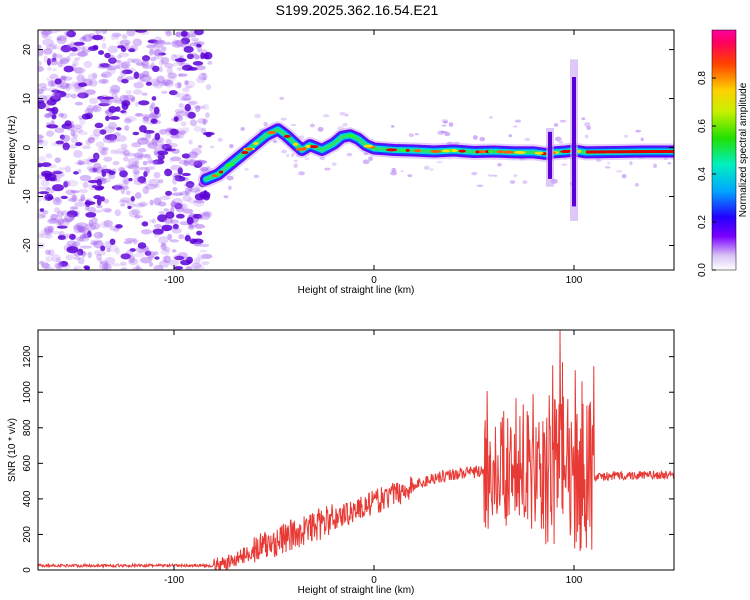 Image resolution: width=750 pixels, height=600 pixels. I want to click on snr-ytick-label: 0, so click(27, 570).